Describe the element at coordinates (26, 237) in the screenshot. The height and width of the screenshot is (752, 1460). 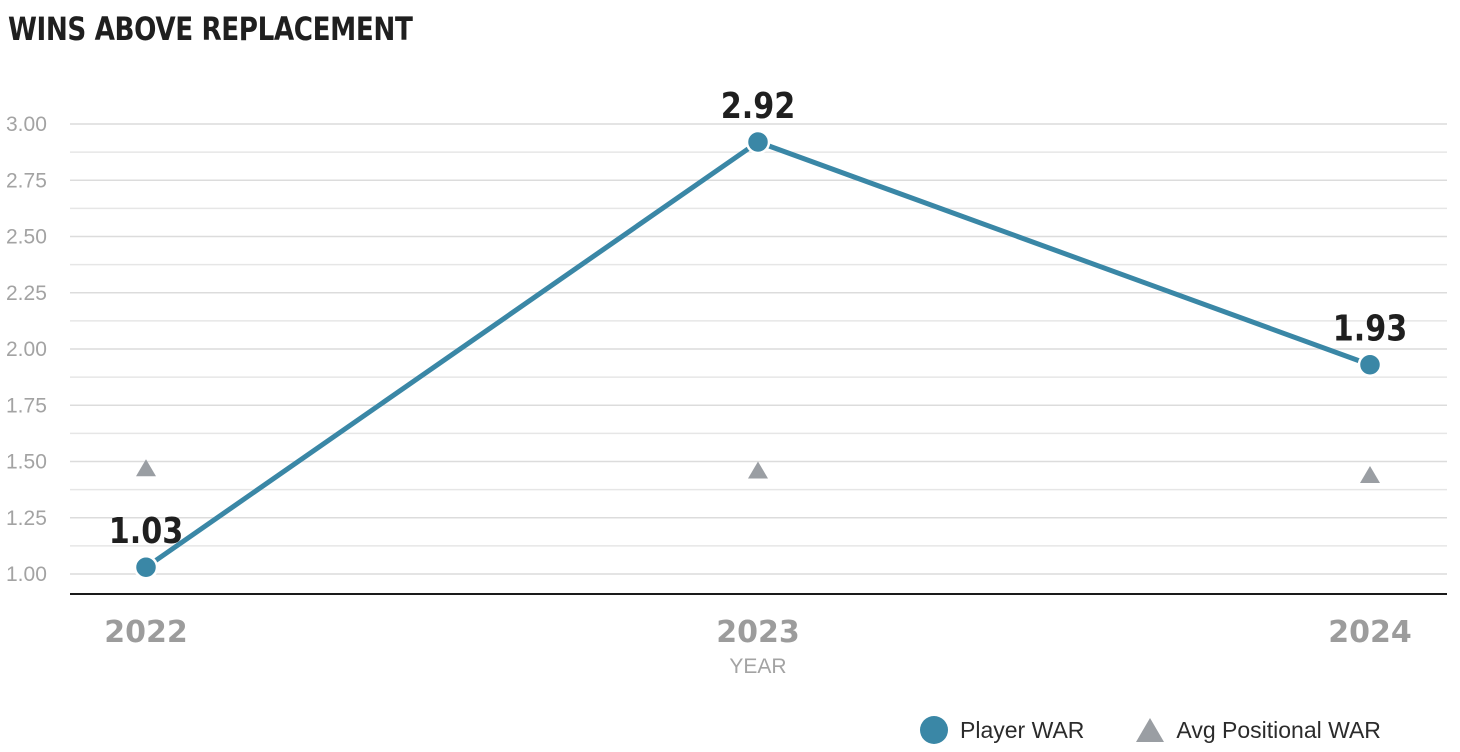
I see `y-tick-label: 2.50` at that location.